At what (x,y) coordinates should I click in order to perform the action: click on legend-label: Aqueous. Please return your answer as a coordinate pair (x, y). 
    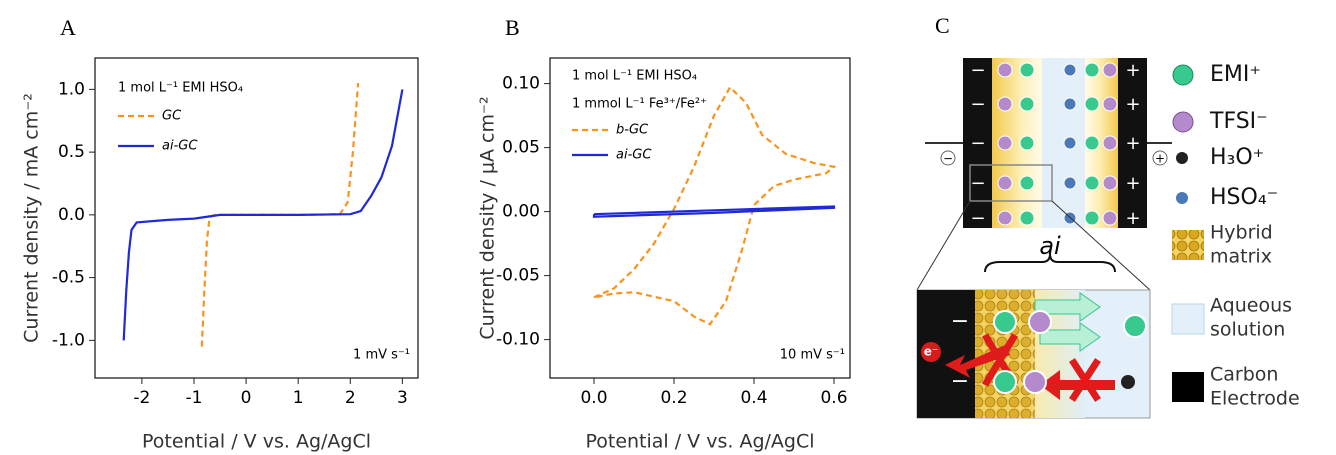
    Looking at the image, I should click on (1251, 306).